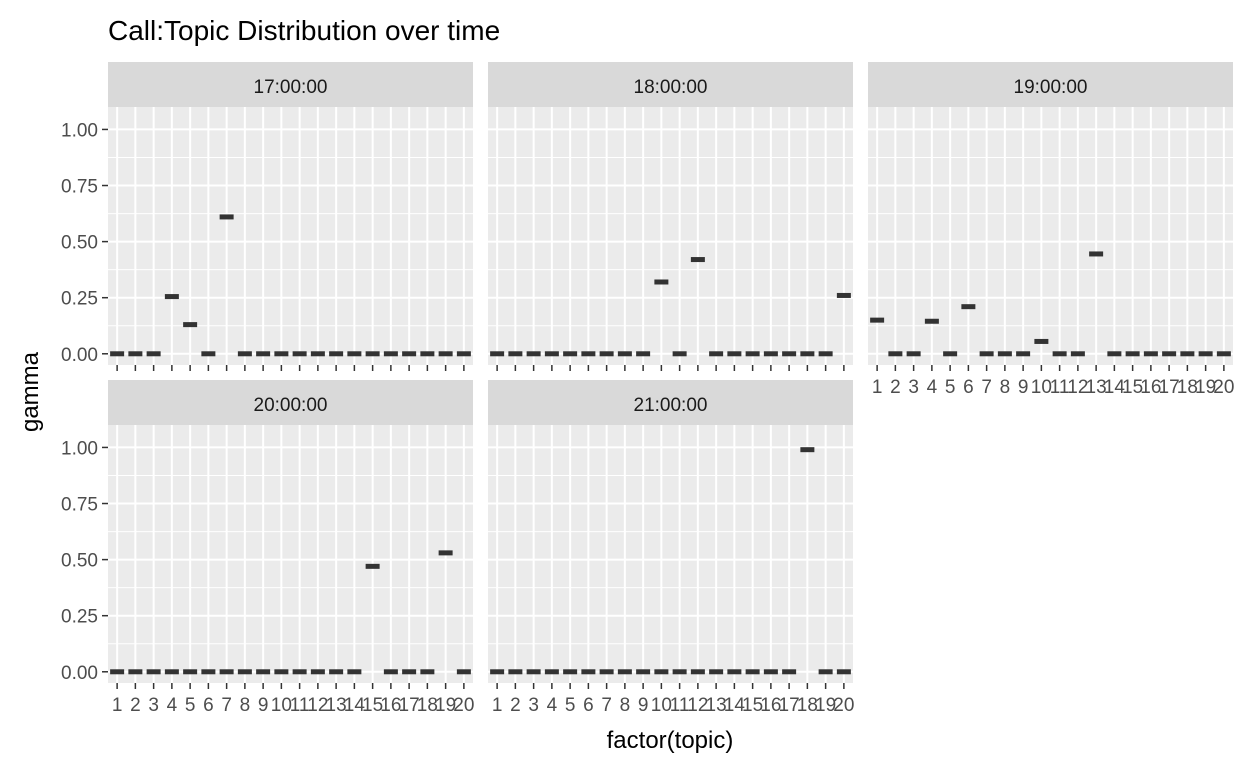 The image size is (1248, 768). I want to click on facet-strip-label: 21:00:00, so click(671, 405).